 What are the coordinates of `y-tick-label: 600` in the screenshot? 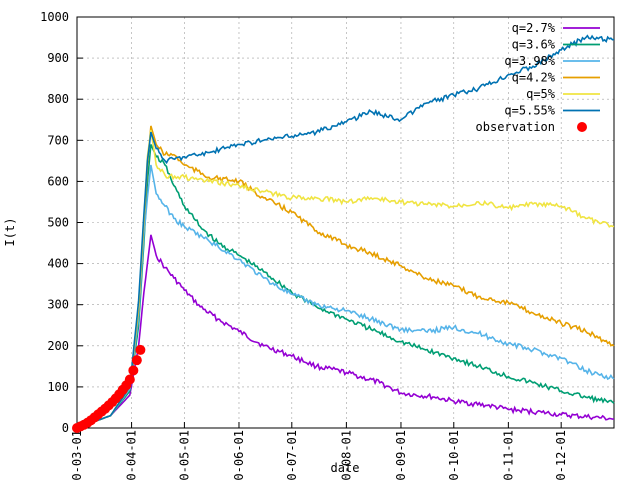 It's located at (58, 181).